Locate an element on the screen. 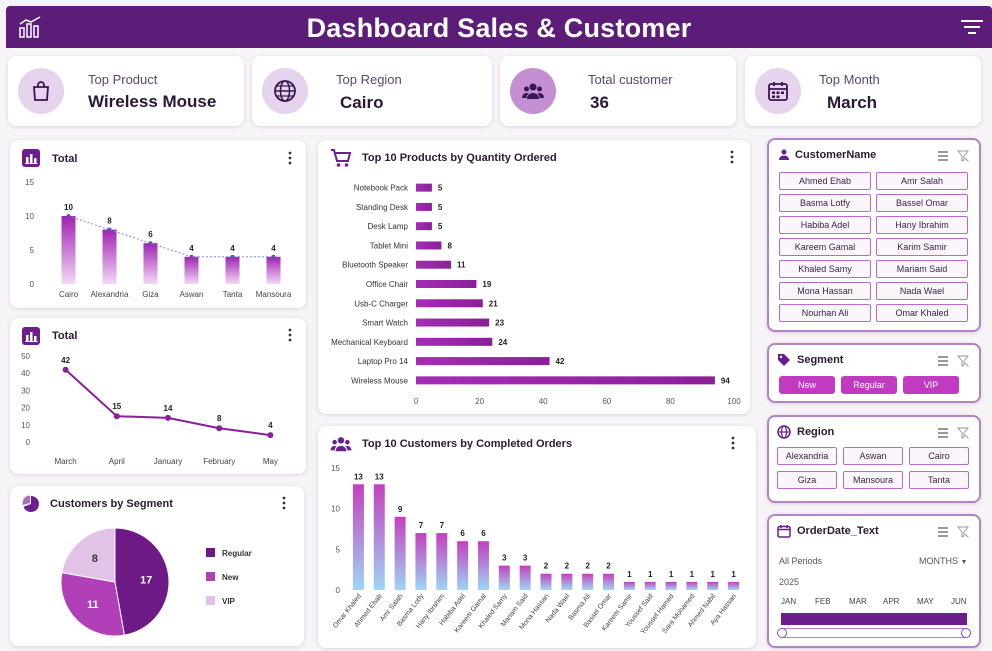 Image resolution: width=992 pixels, height=651 pixels. customer-option: Omar Khaled is located at coordinates (922, 313).